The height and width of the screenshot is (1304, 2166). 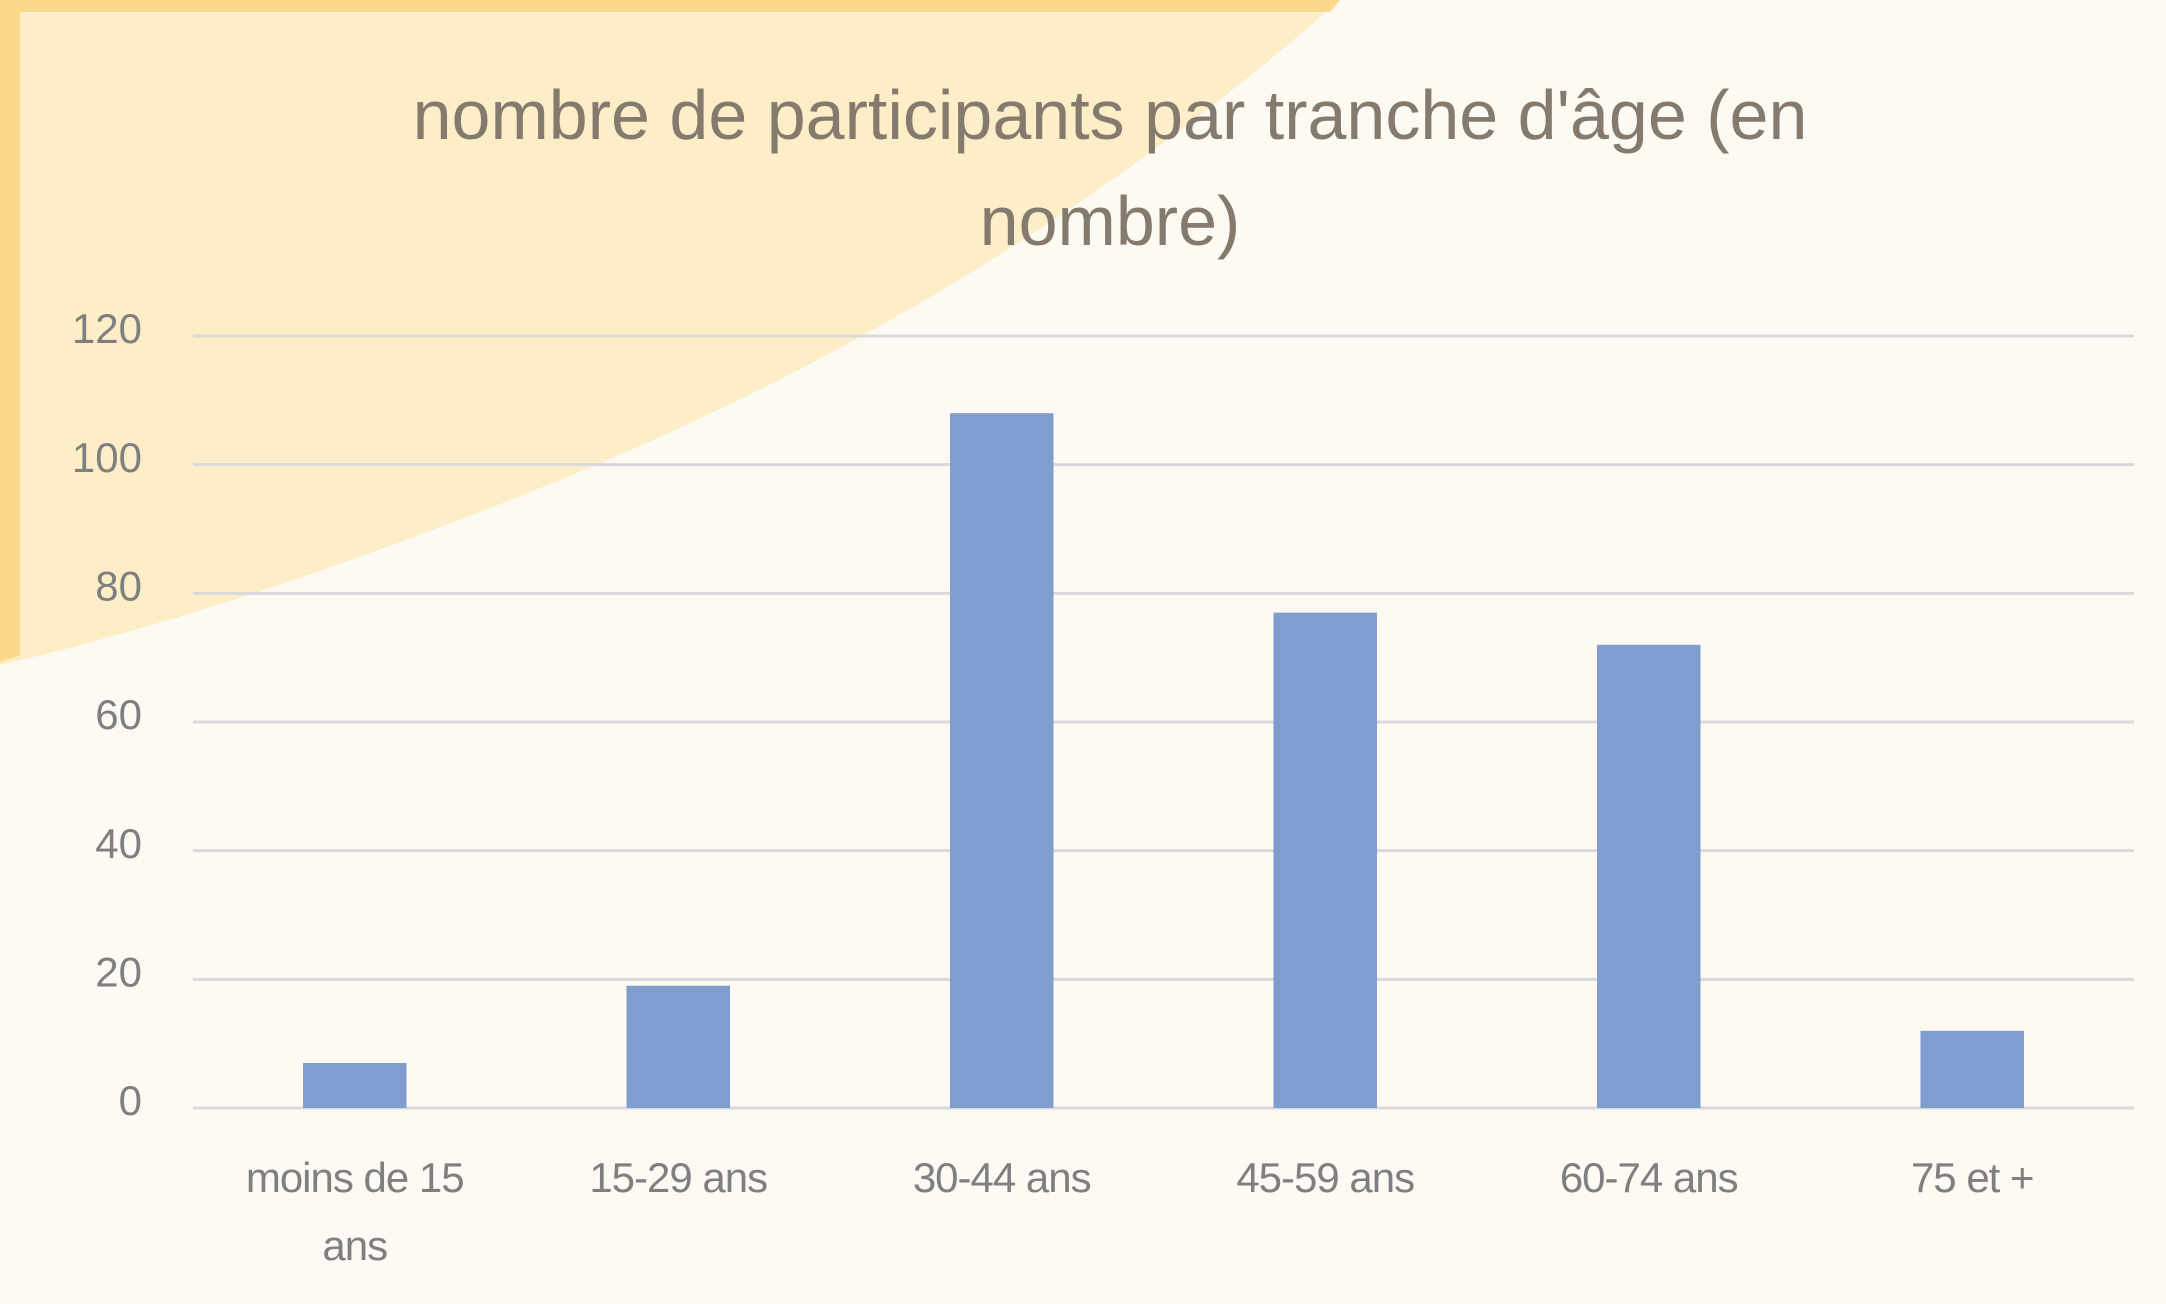 What do you see at coordinates (1002, 1177) in the screenshot?
I see `x-tick-label: 30-44 ans` at bounding box center [1002, 1177].